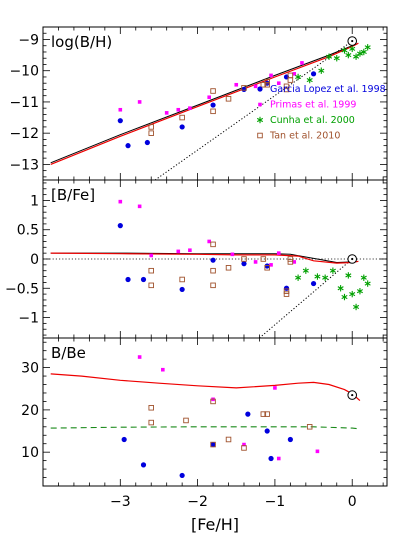 The height and width of the screenshot is (542, 407). Describe the element at coordinates (352, 259) in the screenshot. I see `panel-2-sun-center` at that location.